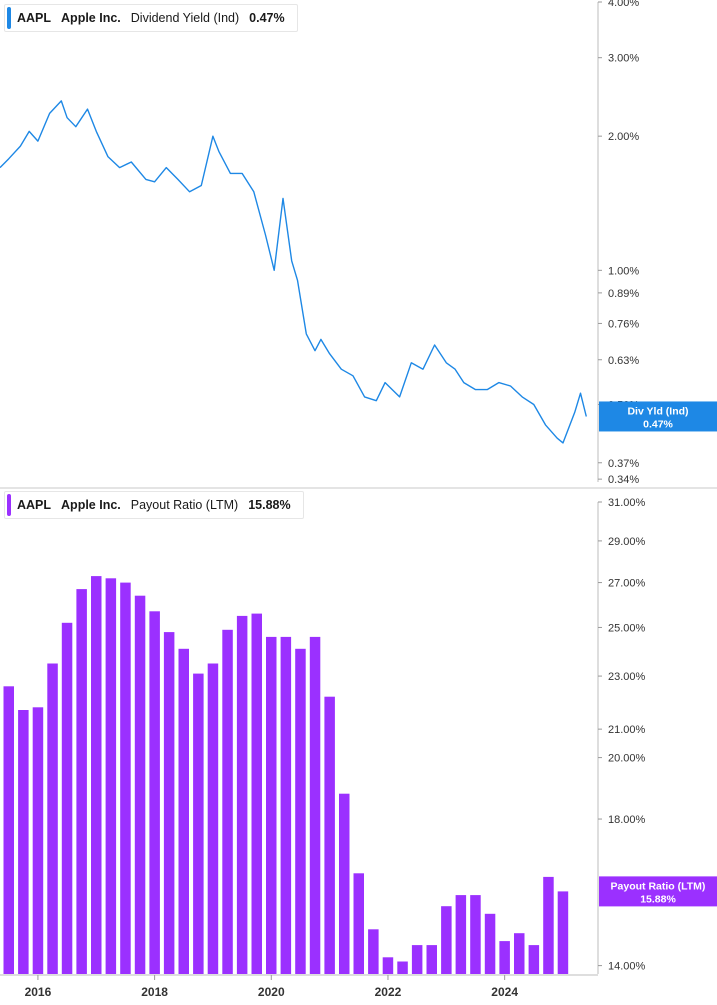 Image resolution: width=717 pixels, height=1005 pixels. I want to click on y-tick-label: 4.00%, so click(623, 4).